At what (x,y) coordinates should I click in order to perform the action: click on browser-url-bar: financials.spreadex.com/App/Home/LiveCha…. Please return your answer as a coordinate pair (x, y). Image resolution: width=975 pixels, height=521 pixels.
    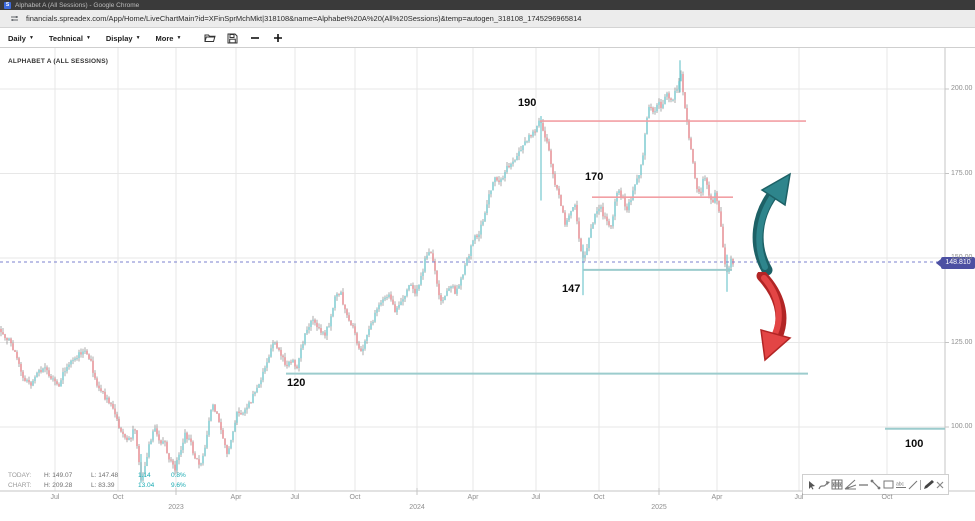
    Looking at the image, I should click on (487, 19).